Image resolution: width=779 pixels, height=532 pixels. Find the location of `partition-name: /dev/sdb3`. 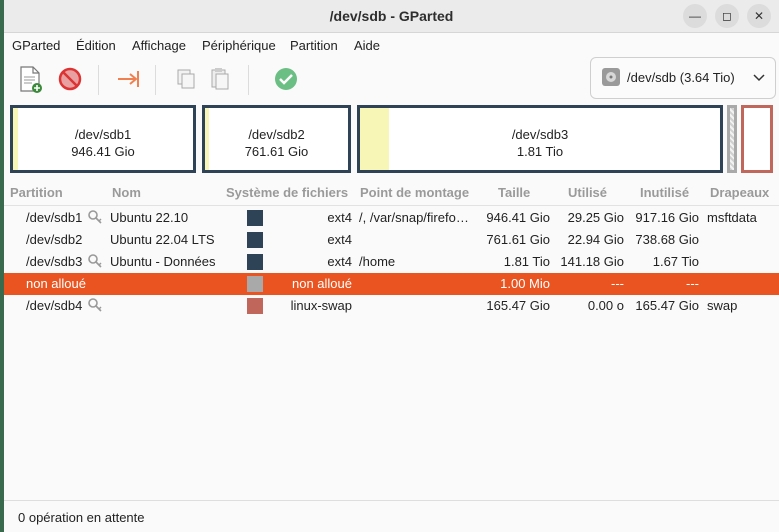

partition-name: /dev/sdb3 is located at coordinates (540, 134).